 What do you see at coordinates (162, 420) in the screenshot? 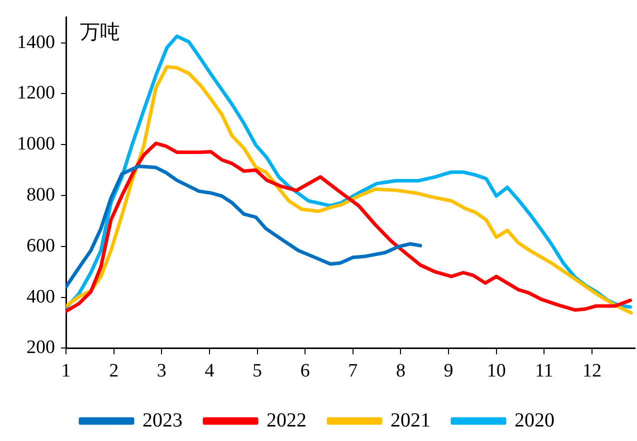
I see `legend-label: 2023` at bounding box center [162, 420].